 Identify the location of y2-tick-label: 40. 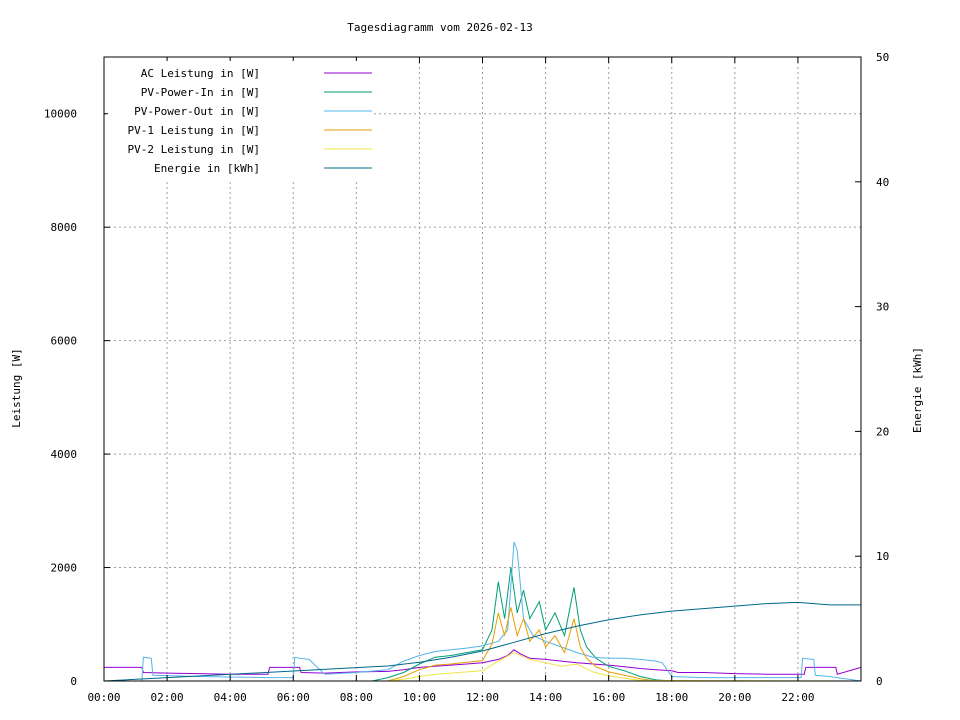
(882, 182).